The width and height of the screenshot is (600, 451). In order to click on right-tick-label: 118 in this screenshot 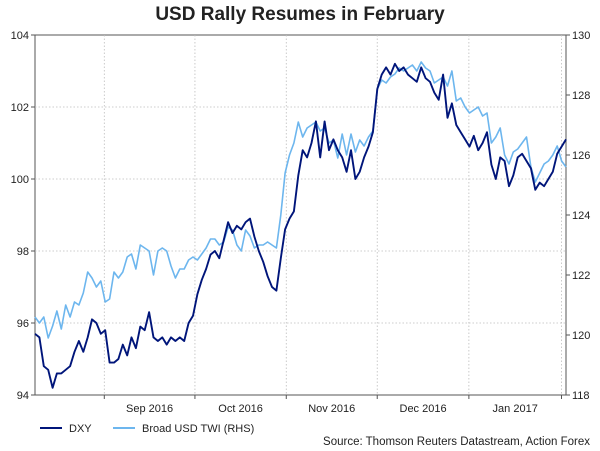, I will do `click(581, 396)`.